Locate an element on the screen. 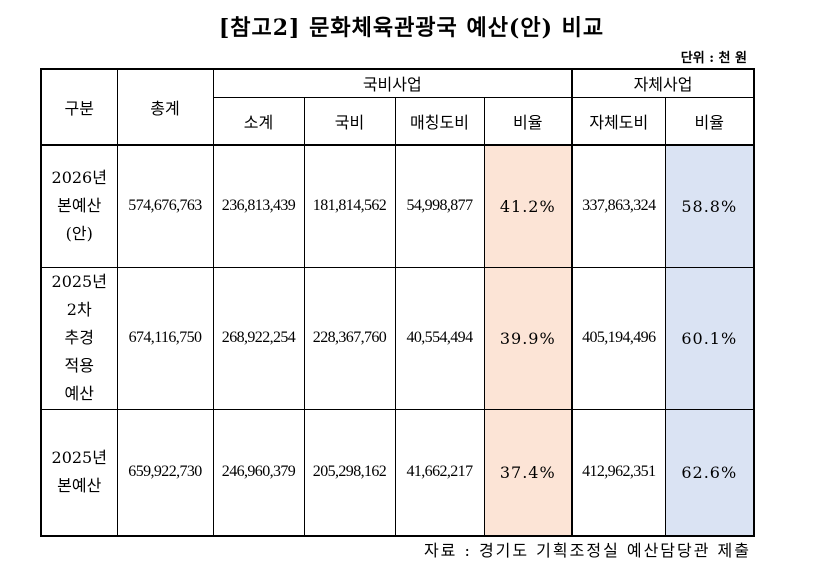 This screenshot has height=564, width=823. cell-subtotal: 246,960,379 is located at coordinates (258, 472).